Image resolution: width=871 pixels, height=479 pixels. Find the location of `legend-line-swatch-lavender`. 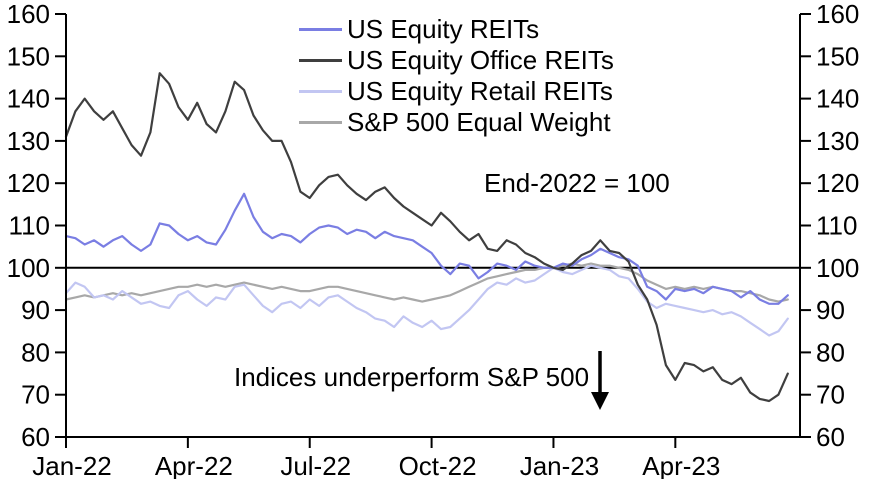

legend-line-swatch-lavender is located at coordinates (320, 91).